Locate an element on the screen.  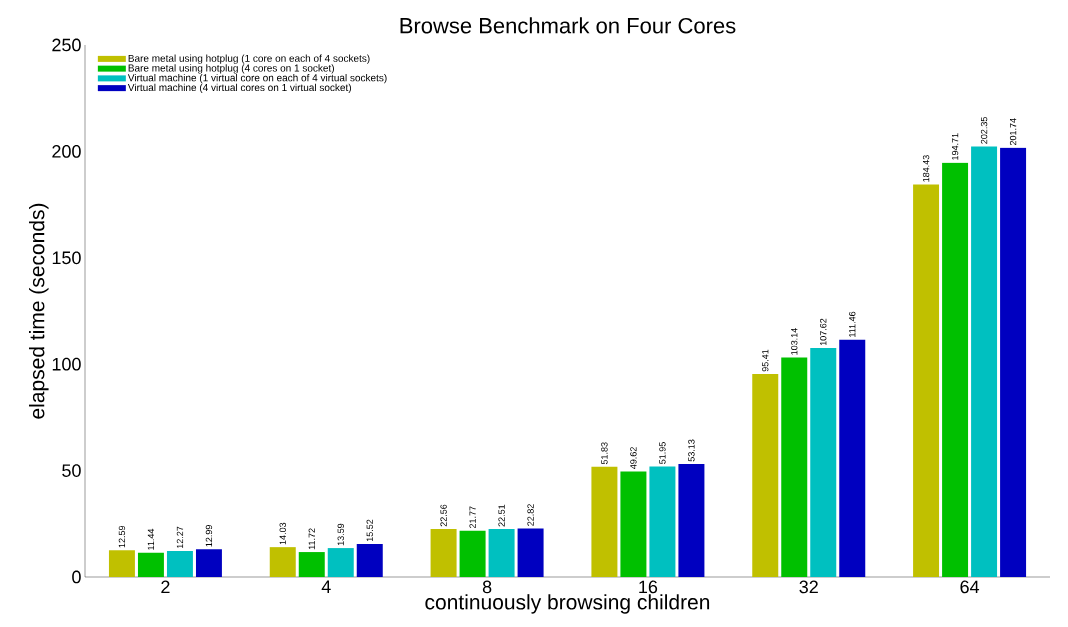
x-tick-label: 4 is located at coordinates (326, 586).